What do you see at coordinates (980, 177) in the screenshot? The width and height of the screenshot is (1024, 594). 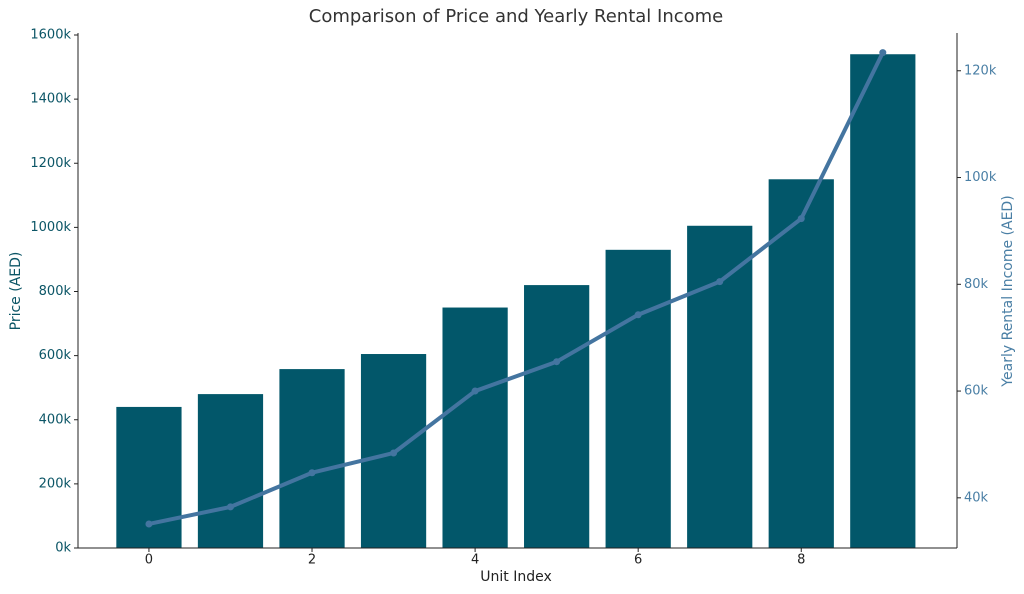 I see `y2-tick-label: 100k` at bounding box center [980, 177].